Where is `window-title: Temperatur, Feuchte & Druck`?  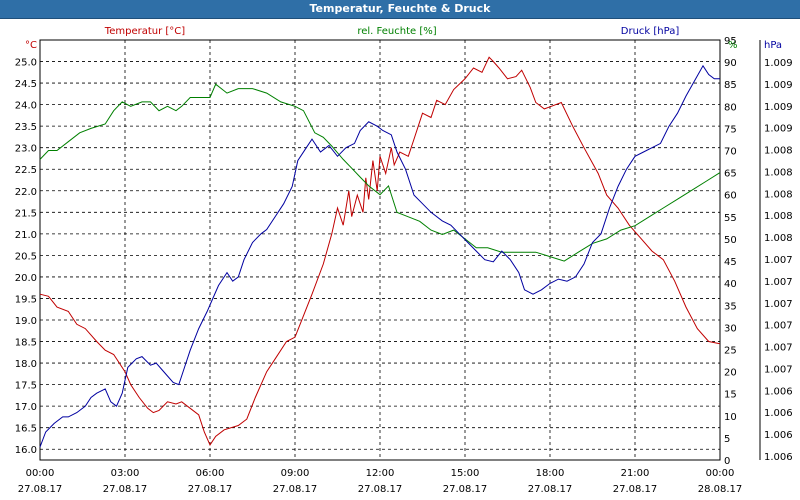 window-title: Temperatur, Feuchte & Druck is located at coordinates (400, 9).